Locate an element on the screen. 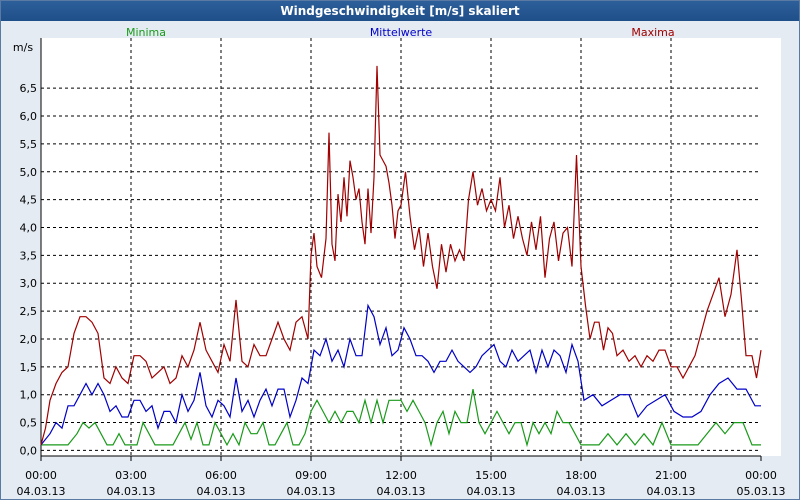 Image resolution: width=800 pixels, height=500 pixels. y-tick-label: 2,5 is located at coordinates (29, 311).